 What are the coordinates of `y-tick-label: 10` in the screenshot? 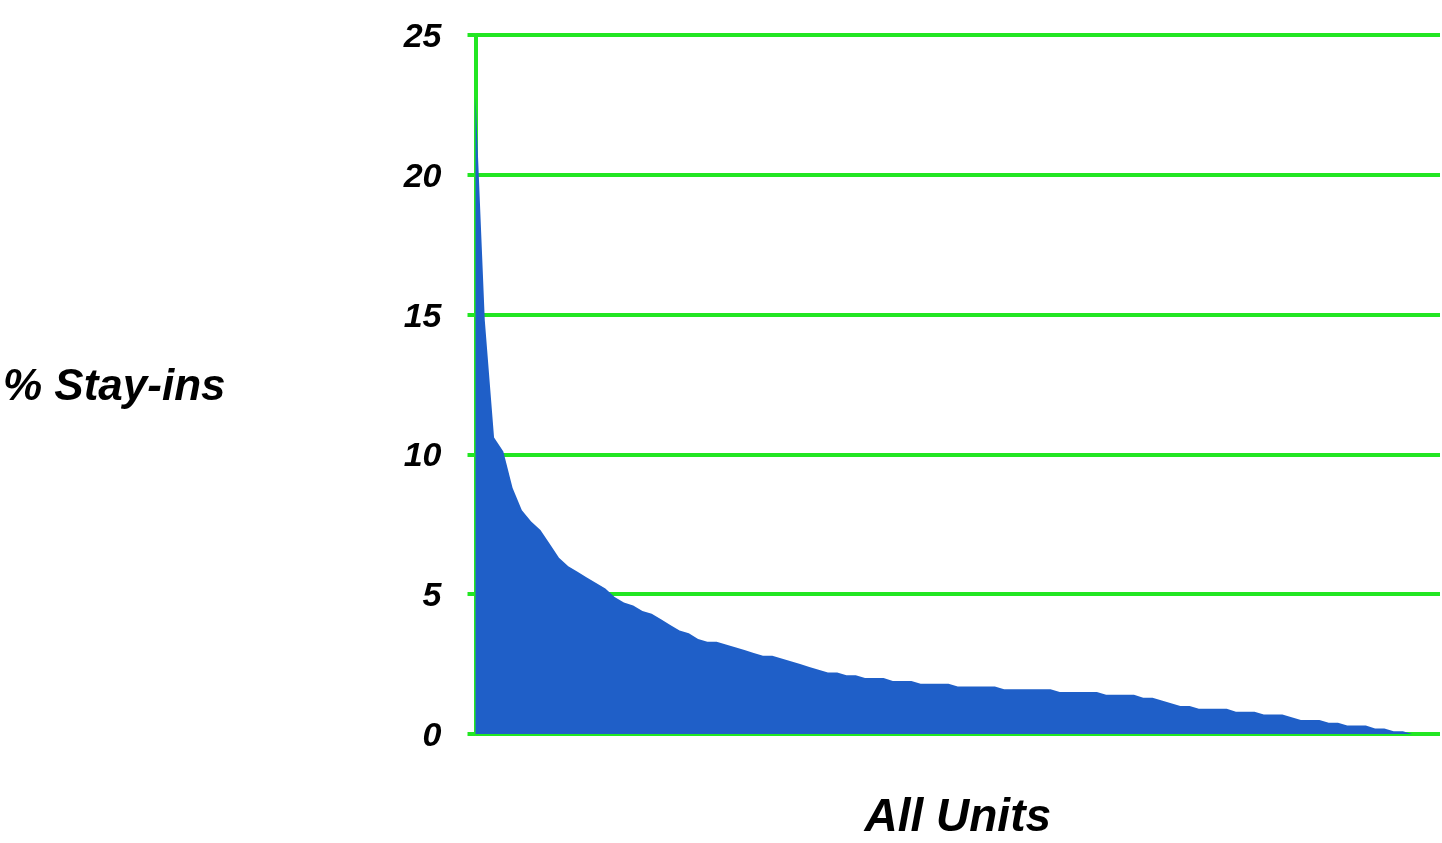 It's located at (422, 454).